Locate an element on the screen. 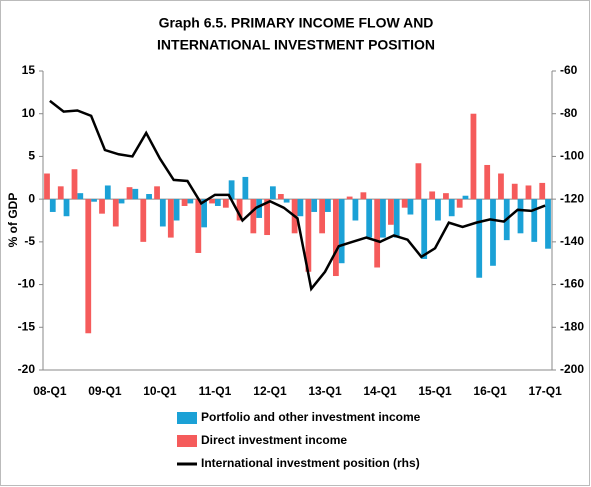 Image resolution: width=591 pixels, height=487 pixels. y2-tick-label: -200 is located at coordinates (572, 369).